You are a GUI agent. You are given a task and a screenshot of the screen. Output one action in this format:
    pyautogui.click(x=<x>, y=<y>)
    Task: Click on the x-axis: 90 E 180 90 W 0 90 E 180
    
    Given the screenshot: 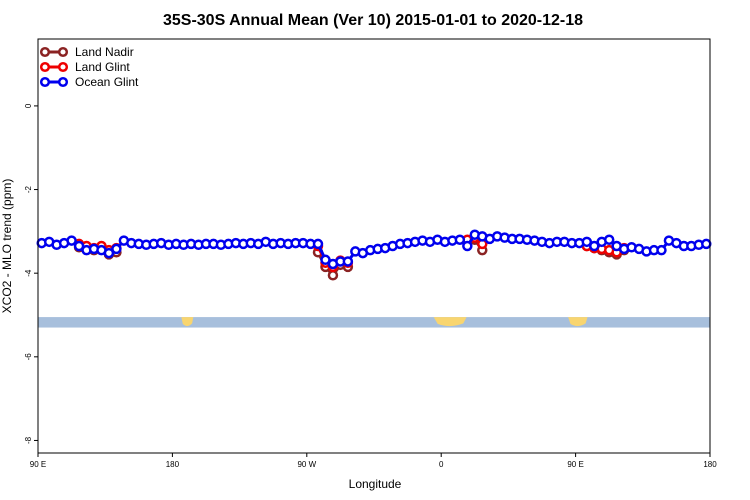 What is the action you would take?
    pyautogui.click(x=373, y=461)
    